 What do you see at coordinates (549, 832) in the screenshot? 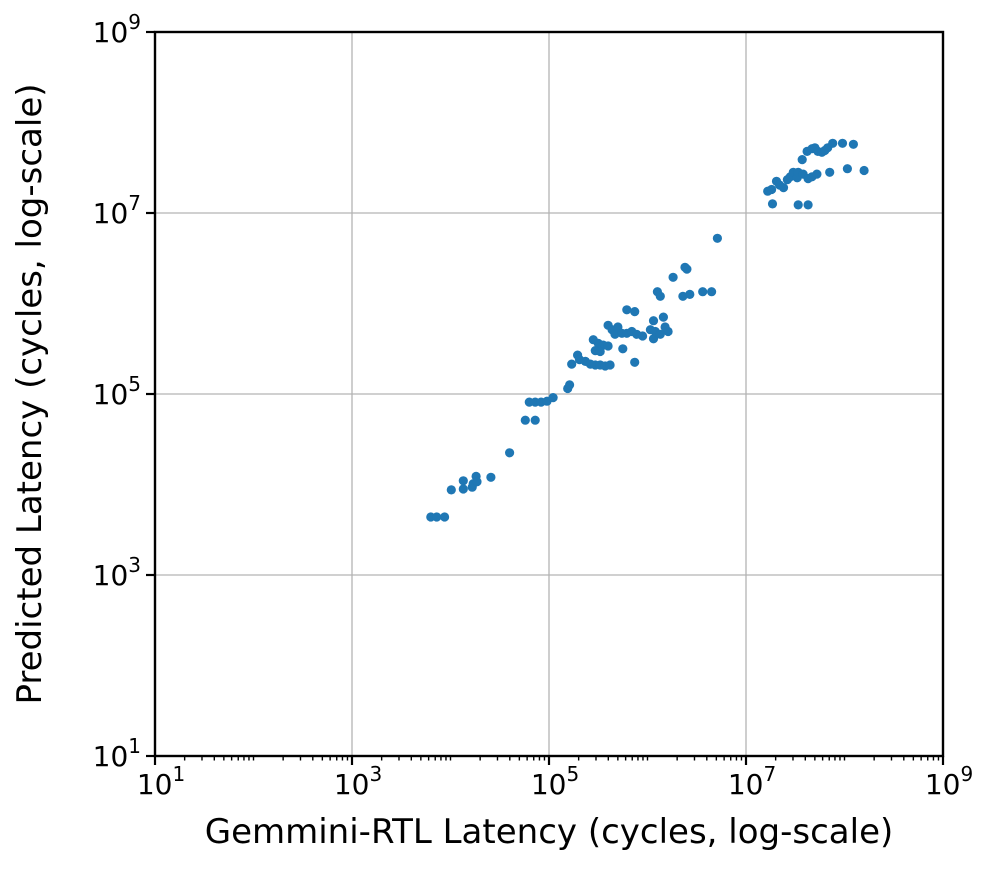
I see `x-axis-label: Gemmini-RTL Latency (cycles, log-scale)` at bounding box center [549, 832].